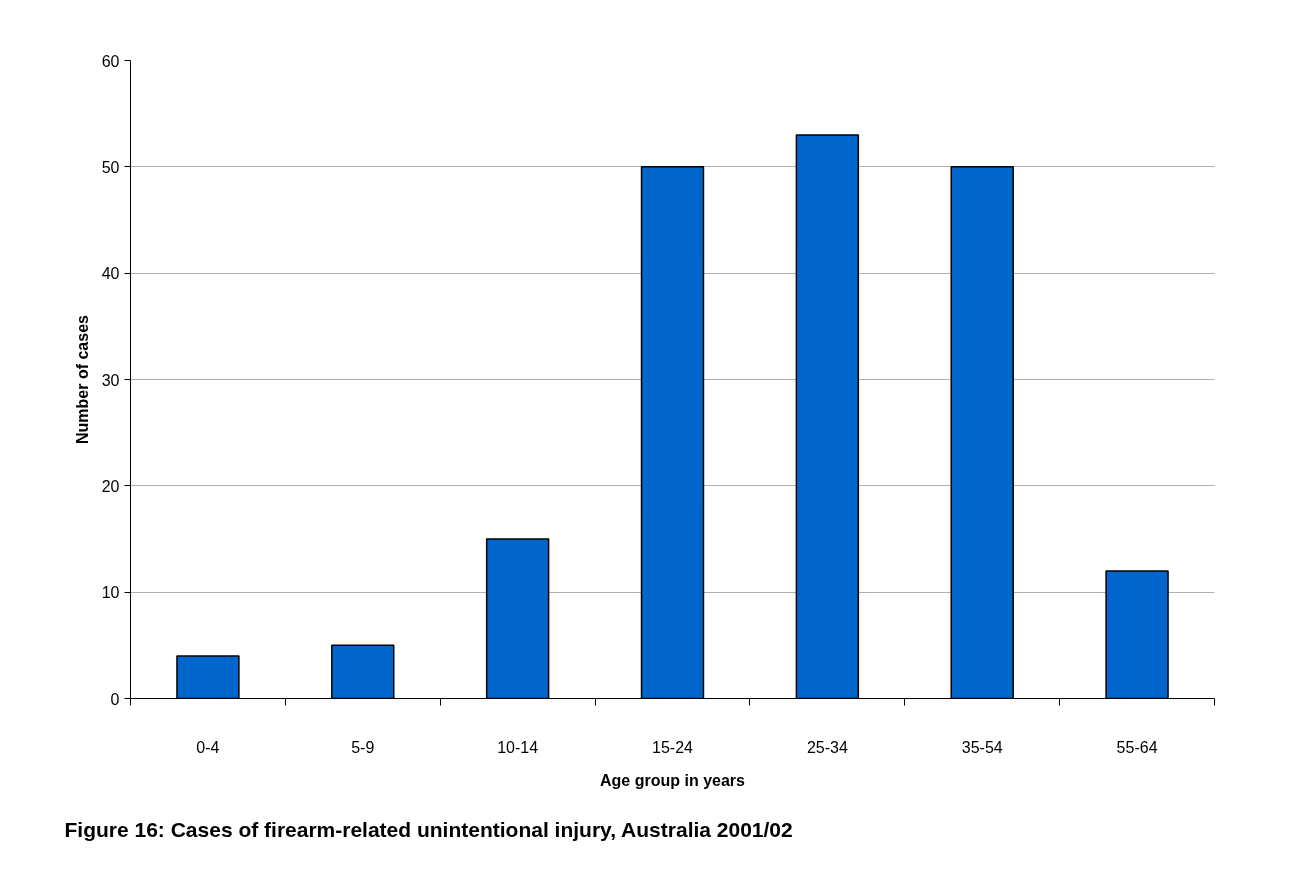  Describe the element at coordinates (110, 380) in the screenshot. I see `y-tick-label: 30` at that location.